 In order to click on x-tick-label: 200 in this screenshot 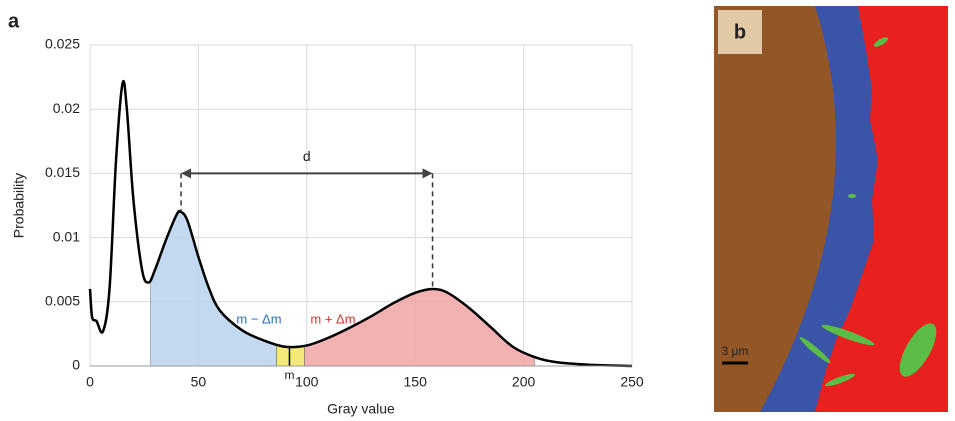, I will do `click(524, 382)`.